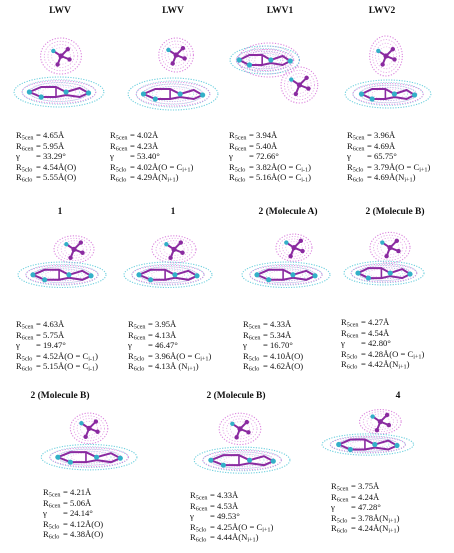 The width and height of the screenshot is (454, 553). Describe the element at coordinates (253, 136) in the screenshot. I see `parameter-line: R5cen = 3.94Å` at that location.